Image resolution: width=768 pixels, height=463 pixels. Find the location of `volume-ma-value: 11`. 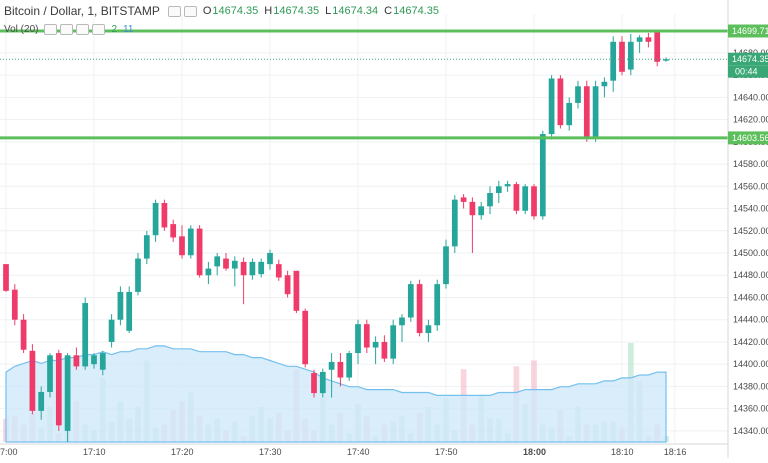

volume-ma-value: 11 is located at coordinates (128, 29).